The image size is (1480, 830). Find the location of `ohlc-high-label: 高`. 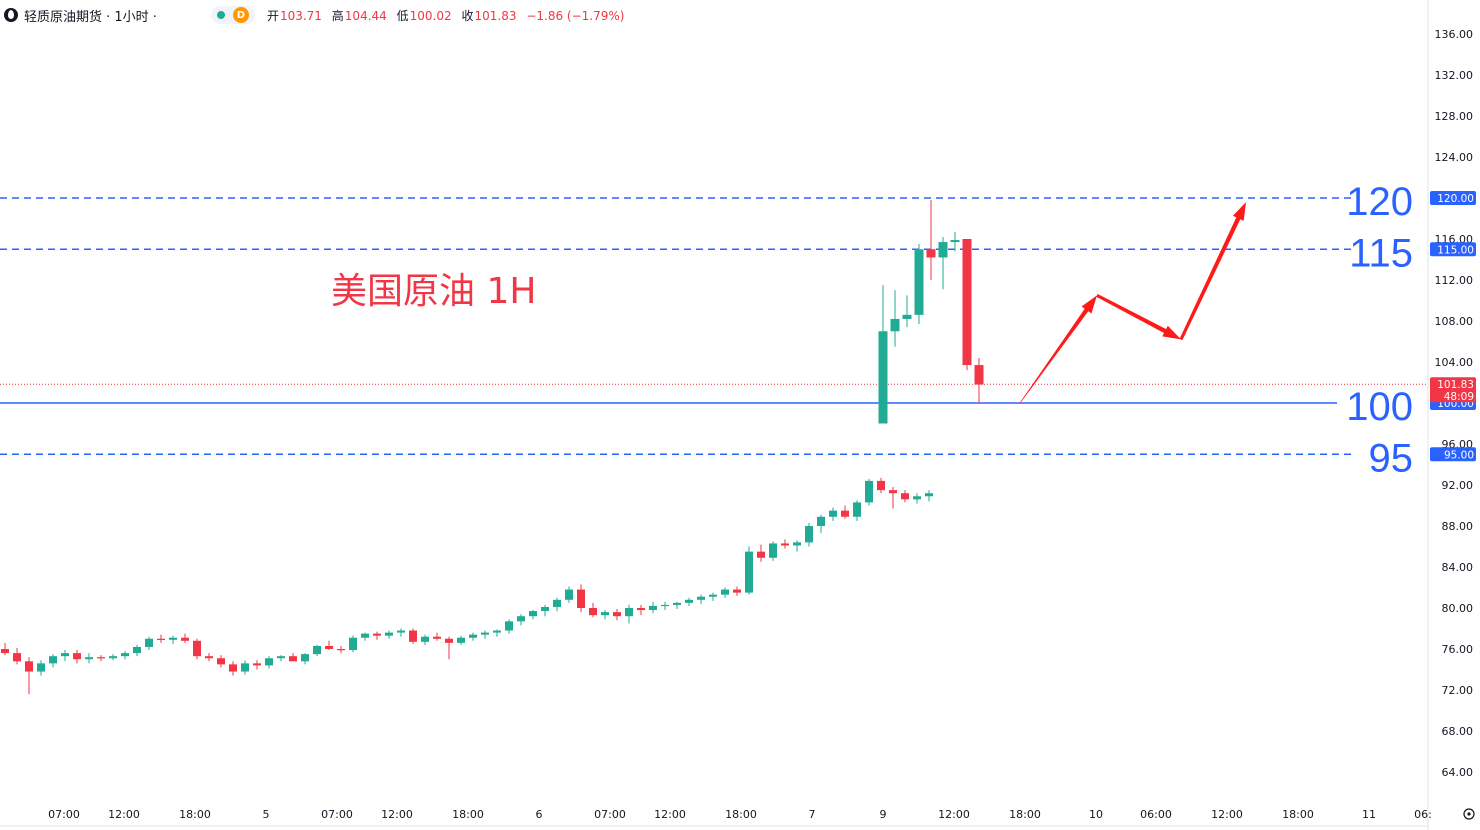

ohlc-high-label: 高 is located at coordinates (337, 15).